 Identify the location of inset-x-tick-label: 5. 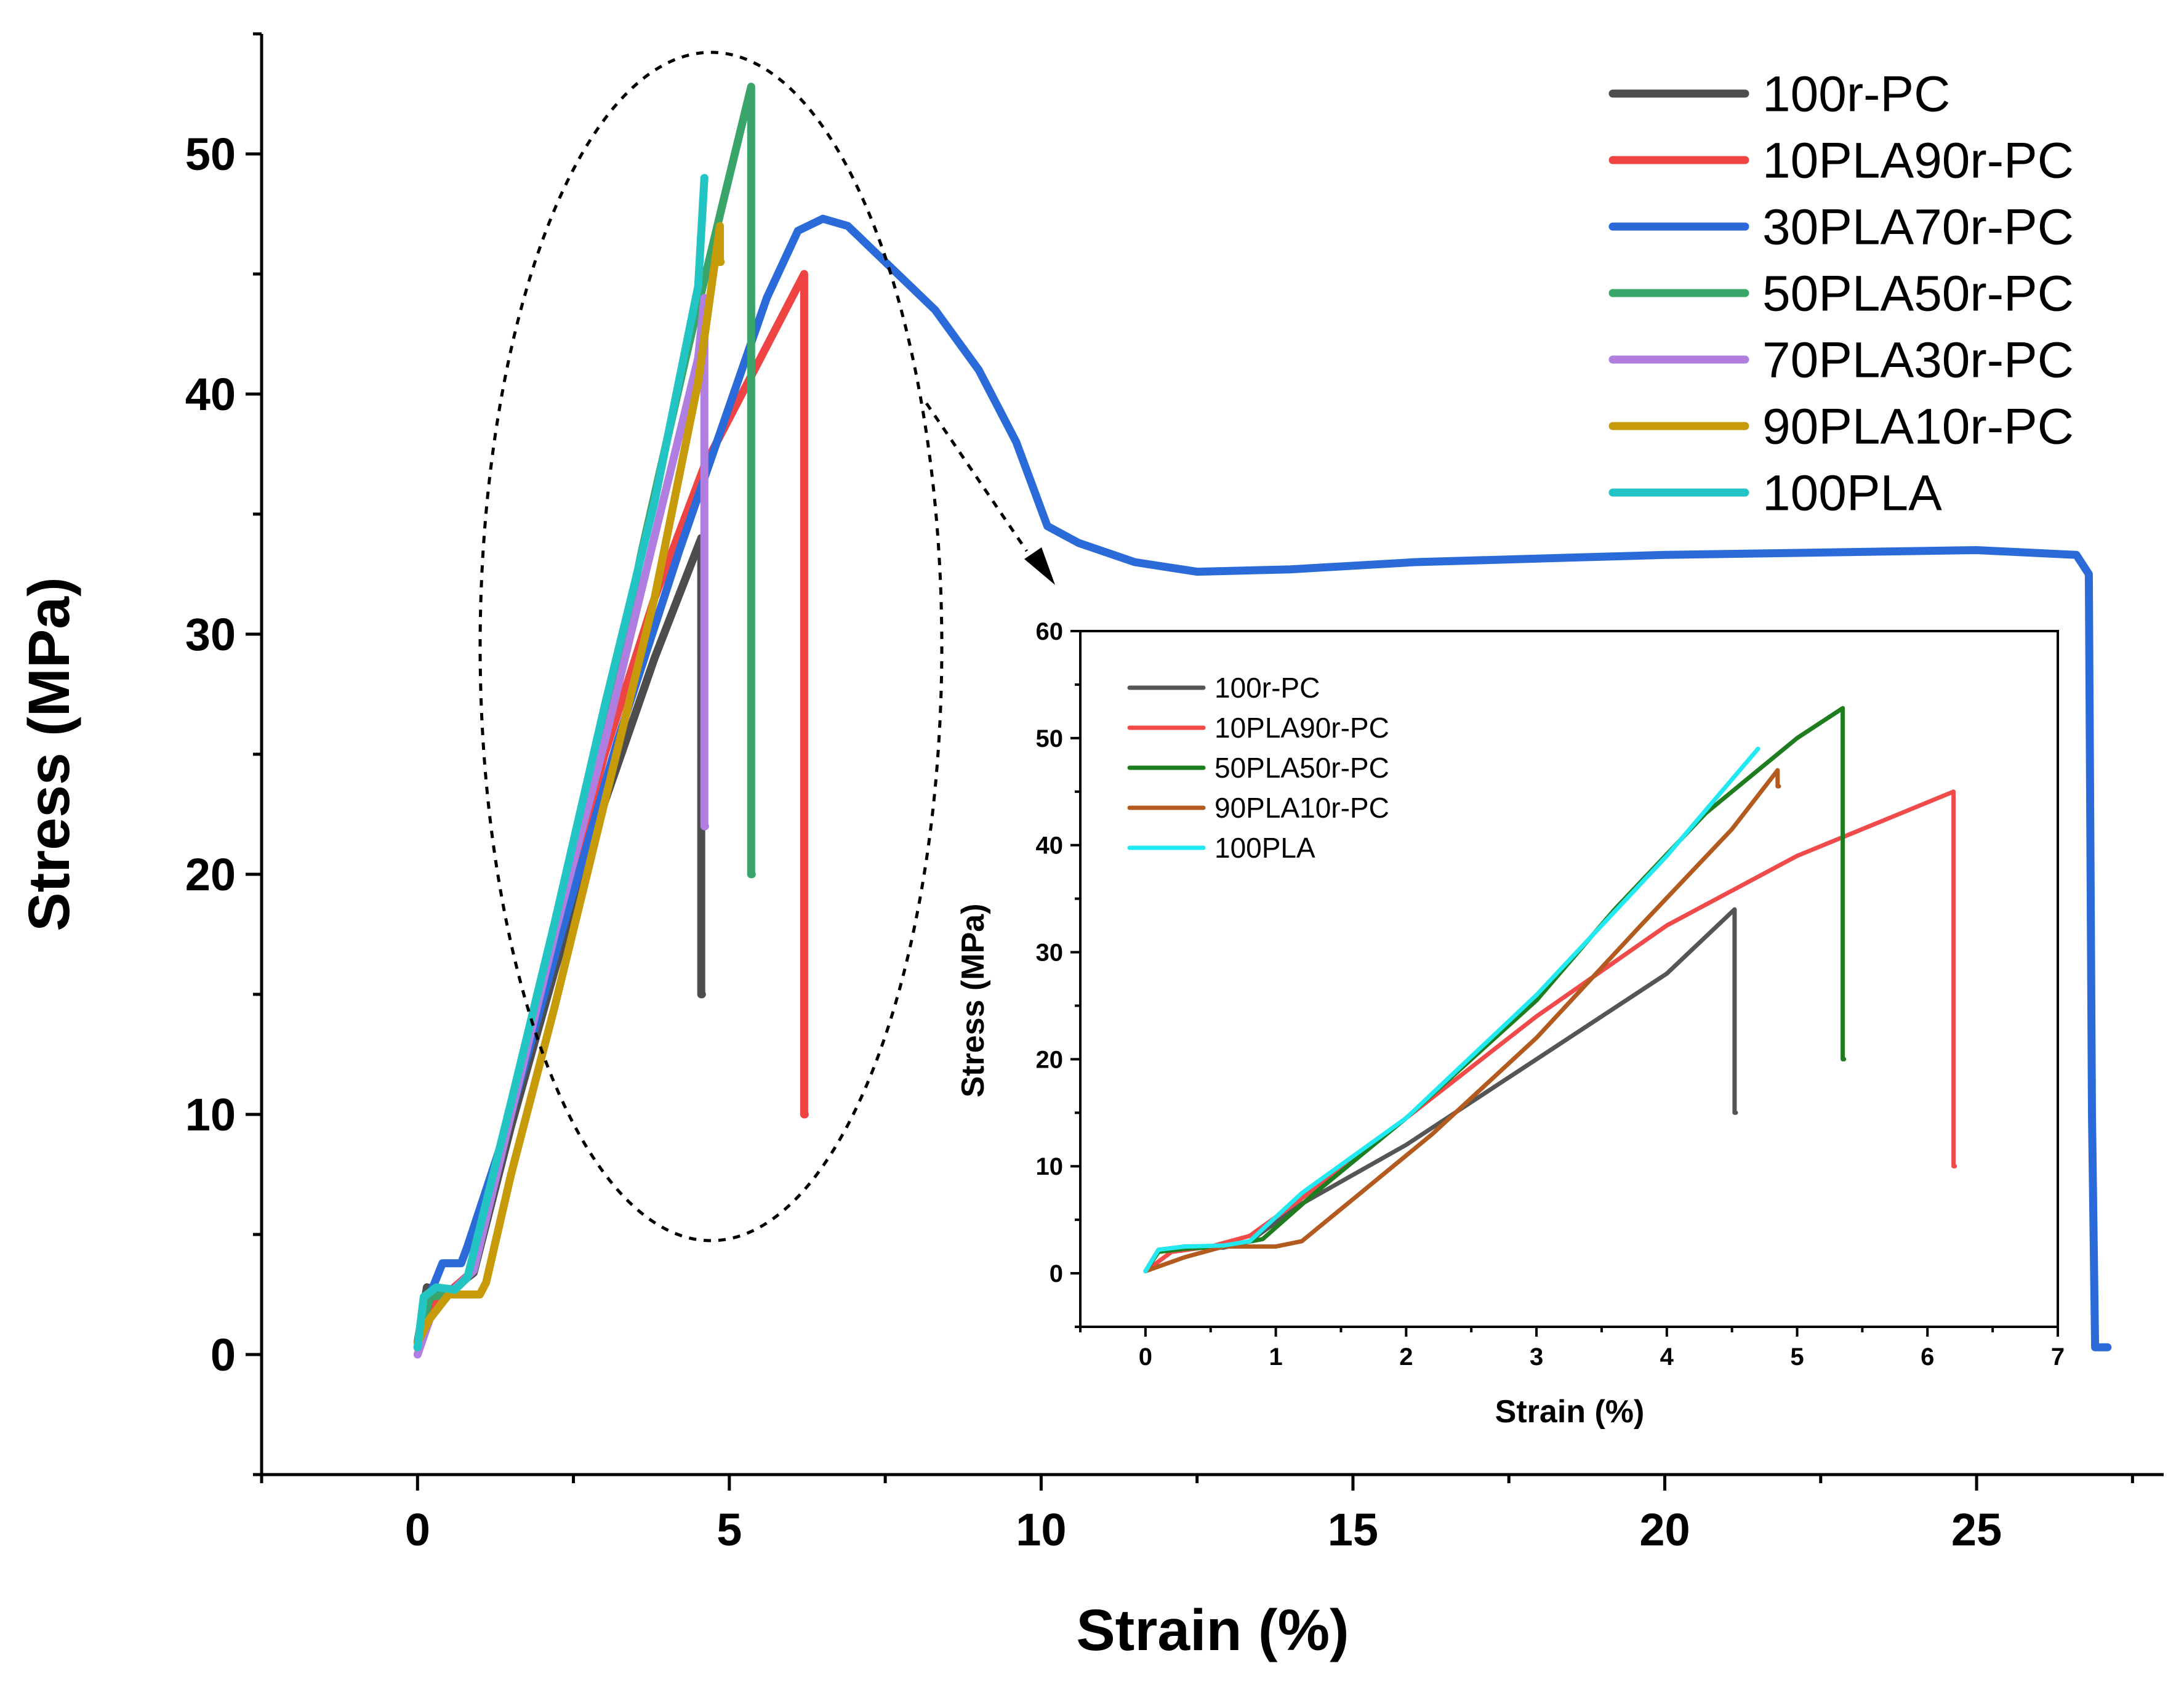
(1797, 1357).